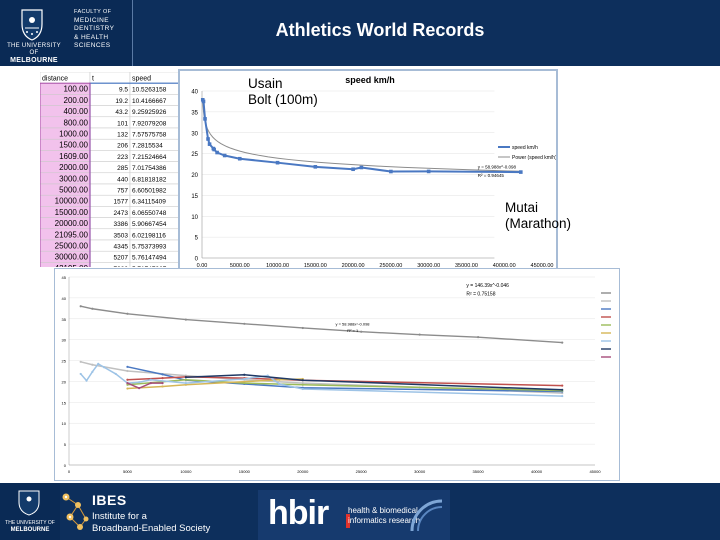 This screenshot has width=720, height=540. I want to click on table-cell-value: 285, so click(122, 168).